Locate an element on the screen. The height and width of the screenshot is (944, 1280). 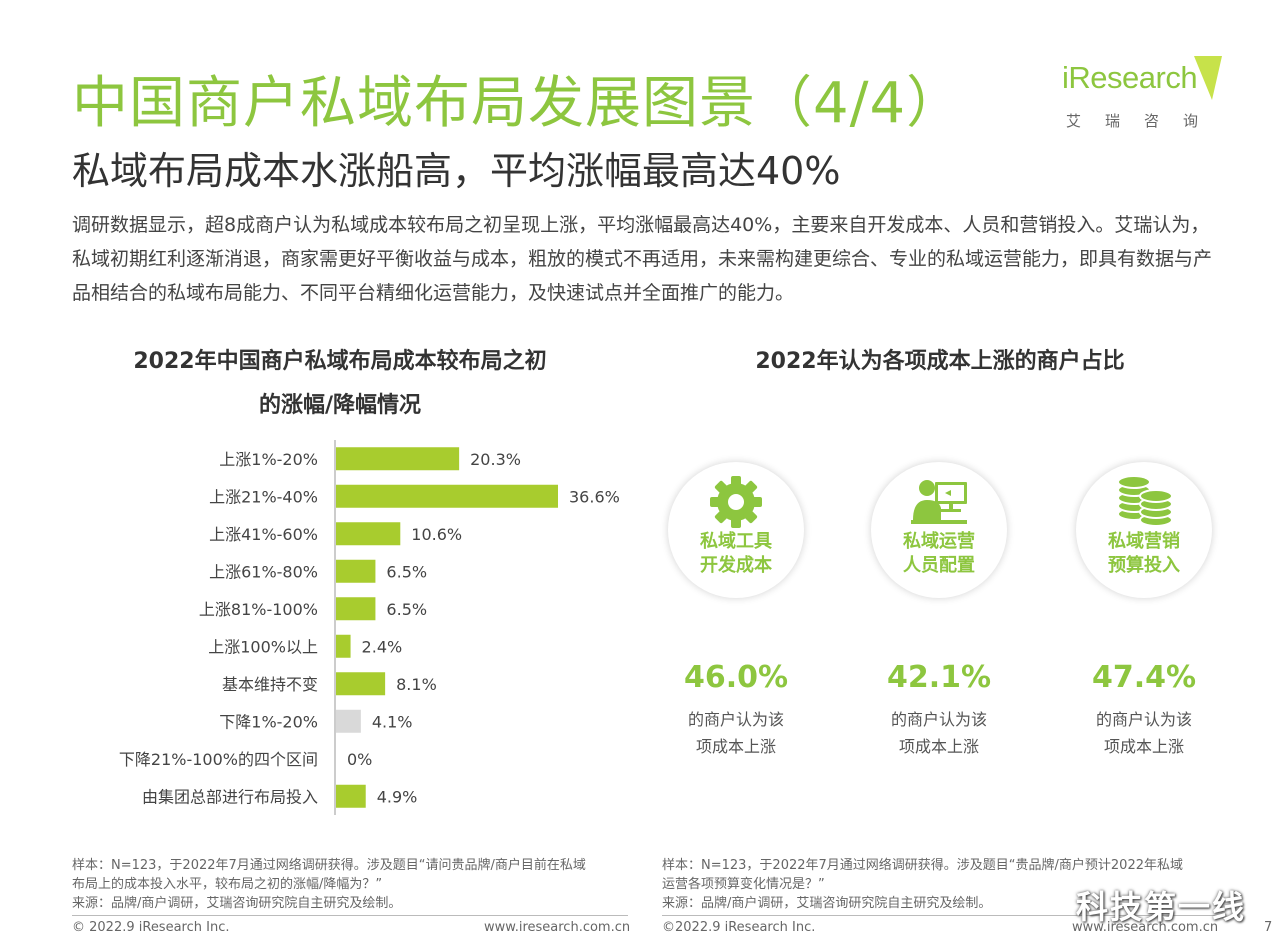
category-label: 上涨100%以上 is located at coordinates (263, 646).